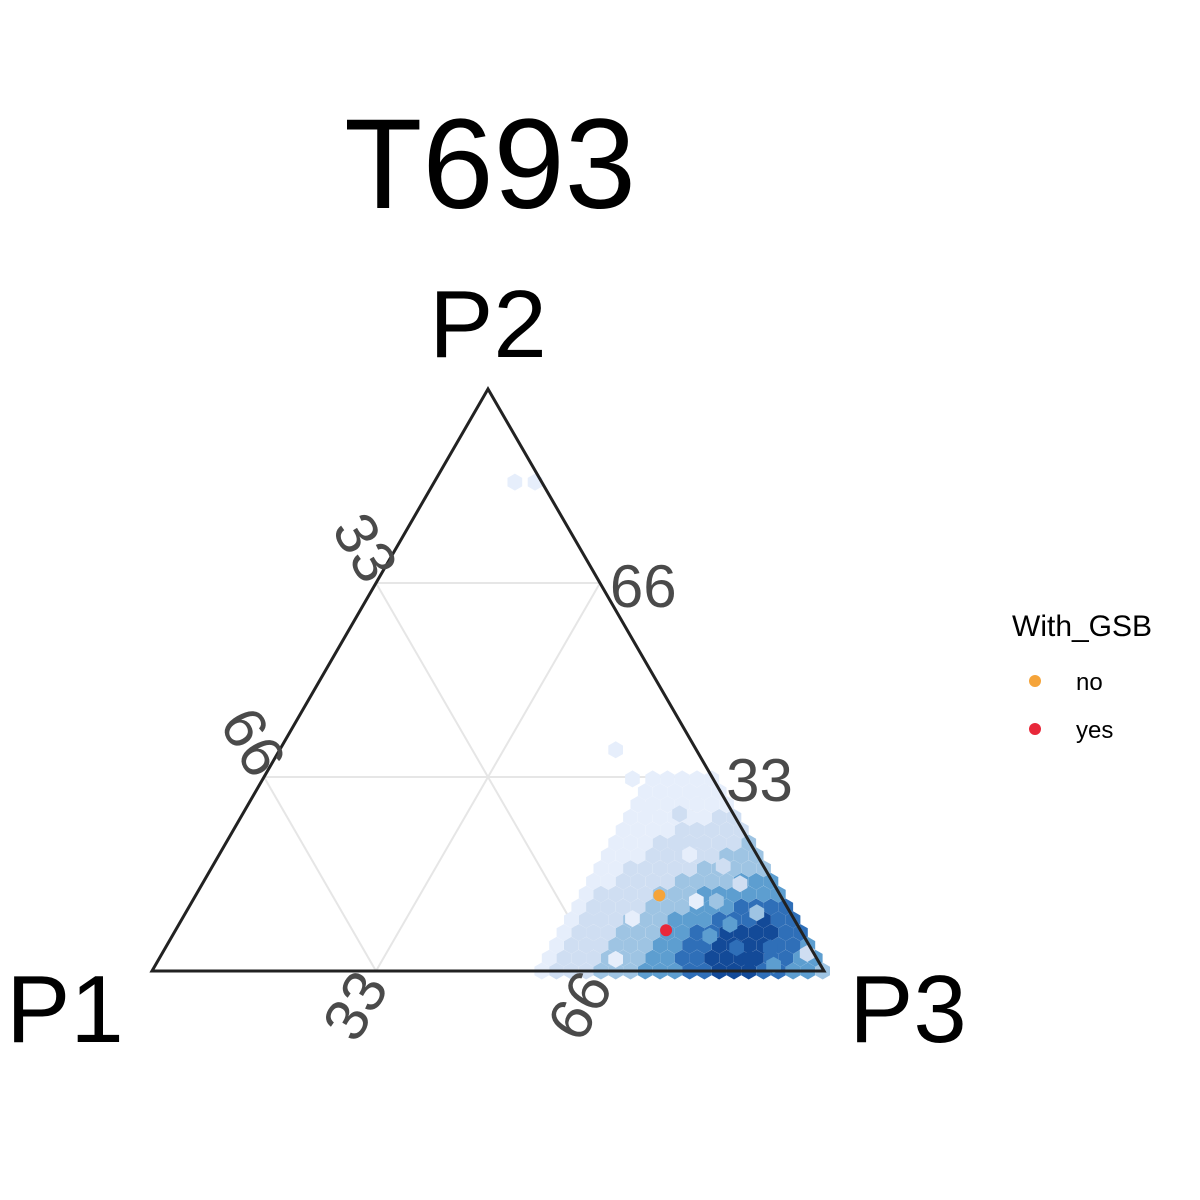  What do you see at coordinates (1035, 681) in the screenshot?
I see `legend-key-no` at bounding box center [1035, 681].